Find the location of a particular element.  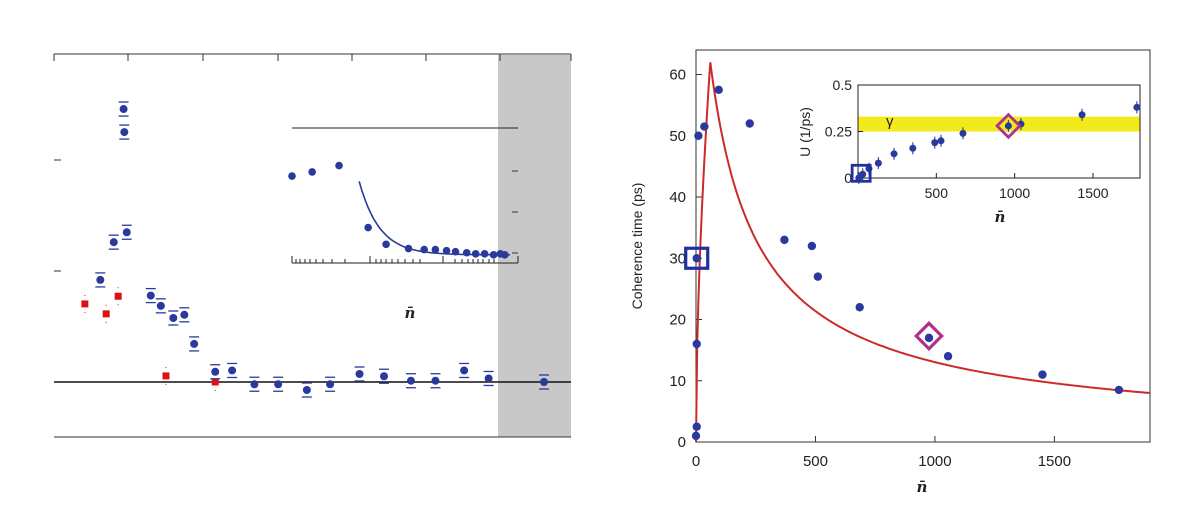

right-inset-y-tick-label: 0.25 is located at coordinates (838, 132).